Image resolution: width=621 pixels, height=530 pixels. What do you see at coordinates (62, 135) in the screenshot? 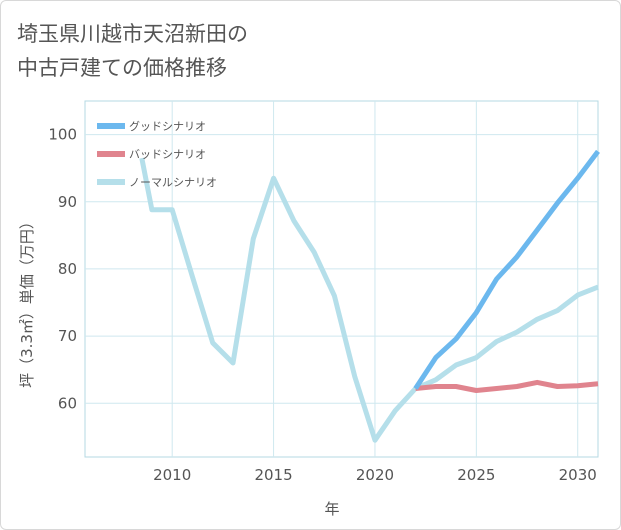
I see `y-tick-label: 100` at bounding box center [62, 135].